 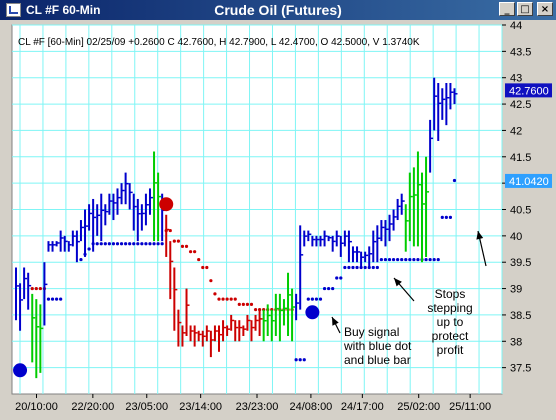 I want to click on last-price-label-bg, so click(x=528, y=90).